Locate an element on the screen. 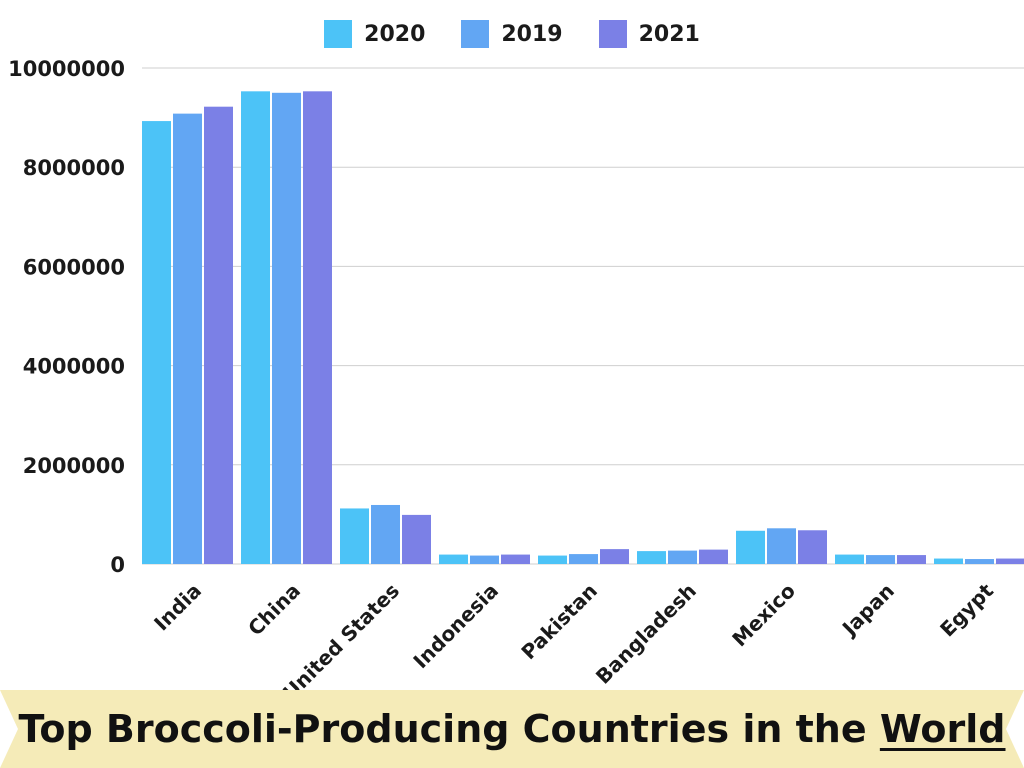 This screenshot has height=768, width=1024. bar-2019-mexico is located at coordinates (781, 546).